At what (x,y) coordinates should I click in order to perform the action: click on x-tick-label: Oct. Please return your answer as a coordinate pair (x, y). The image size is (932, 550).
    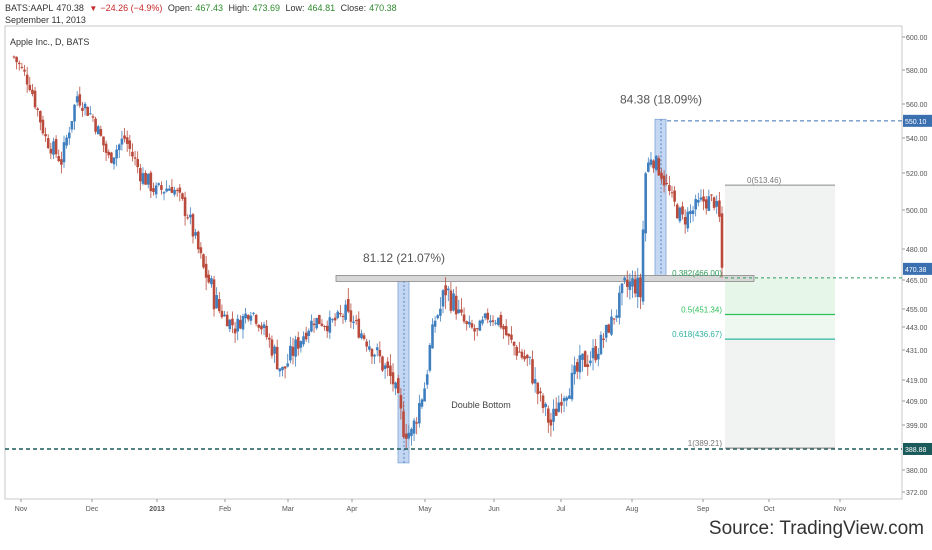
    Looking at the image, I should click on (769, 509).